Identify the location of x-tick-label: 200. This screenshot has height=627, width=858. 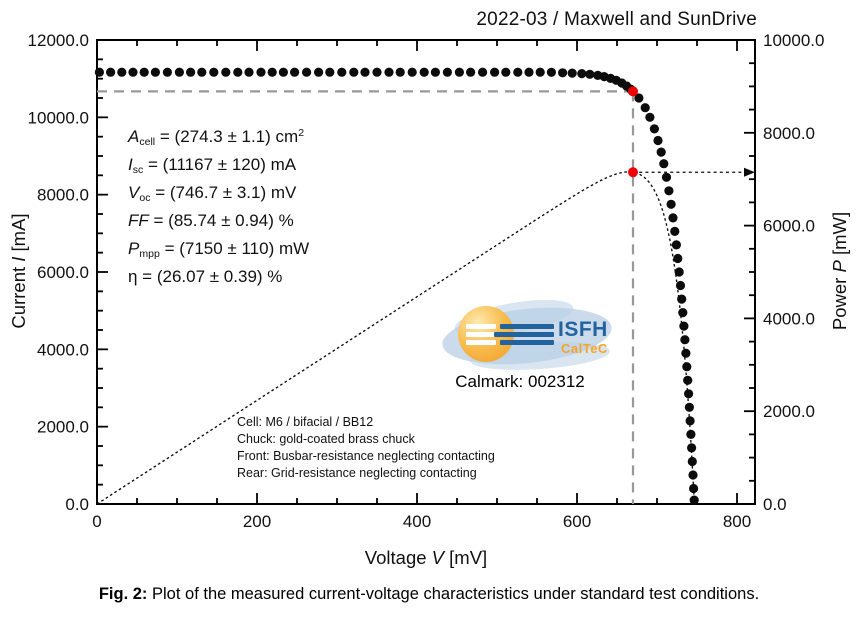
(257, 521).